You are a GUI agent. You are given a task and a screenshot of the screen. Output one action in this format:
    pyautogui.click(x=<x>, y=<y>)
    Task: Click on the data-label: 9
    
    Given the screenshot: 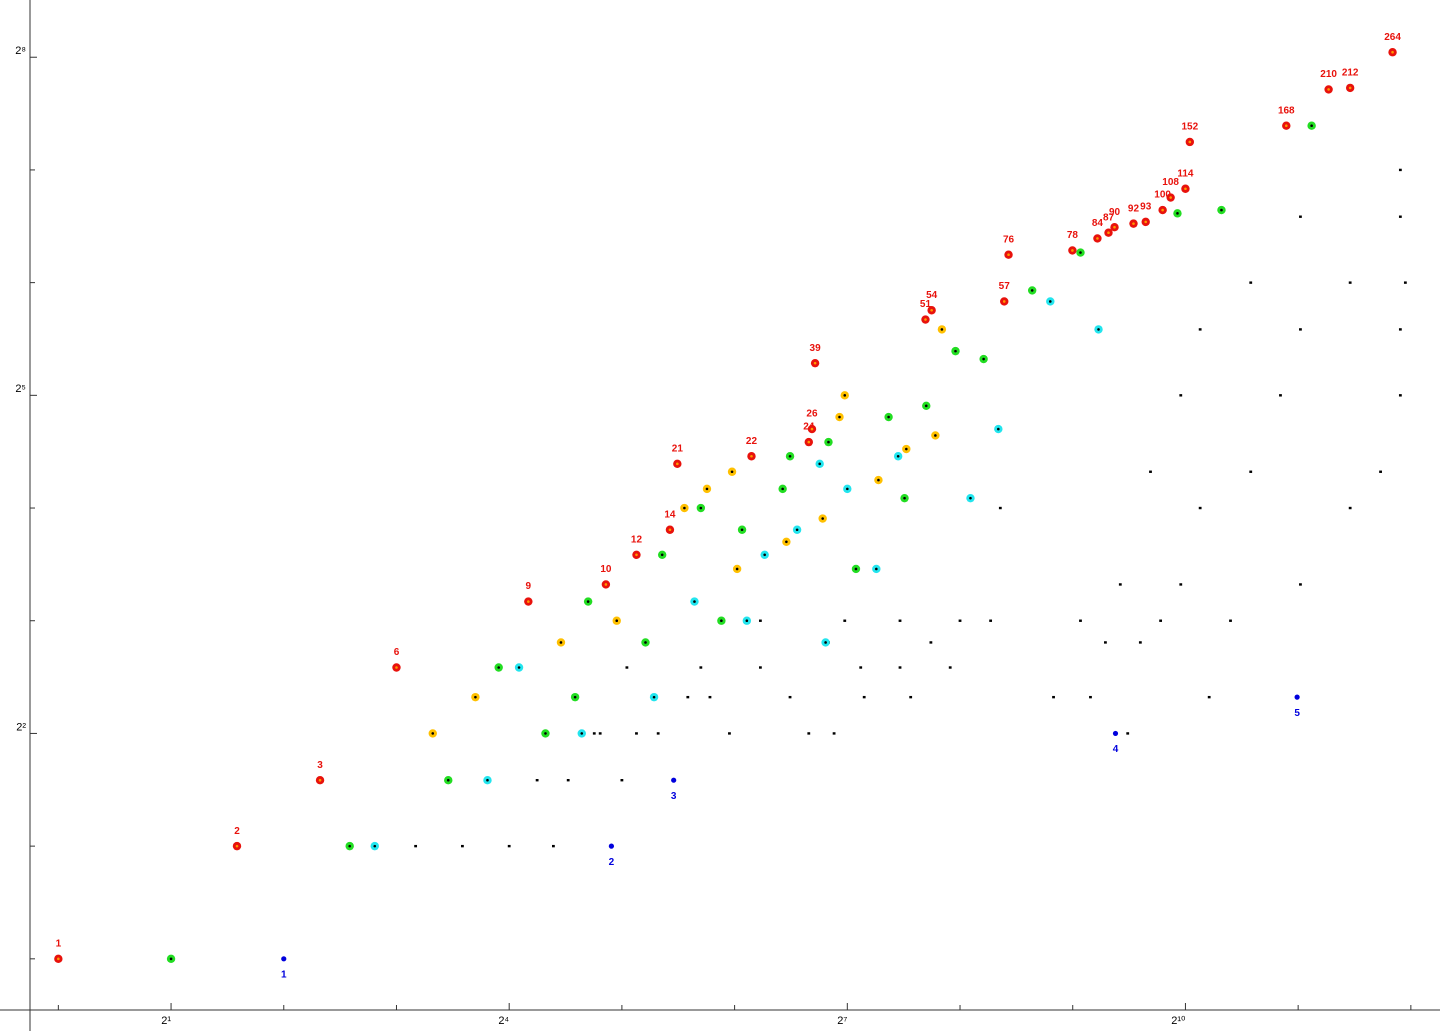 What is the action you would take?
    pyautogui.click(x=529, y=586)
    